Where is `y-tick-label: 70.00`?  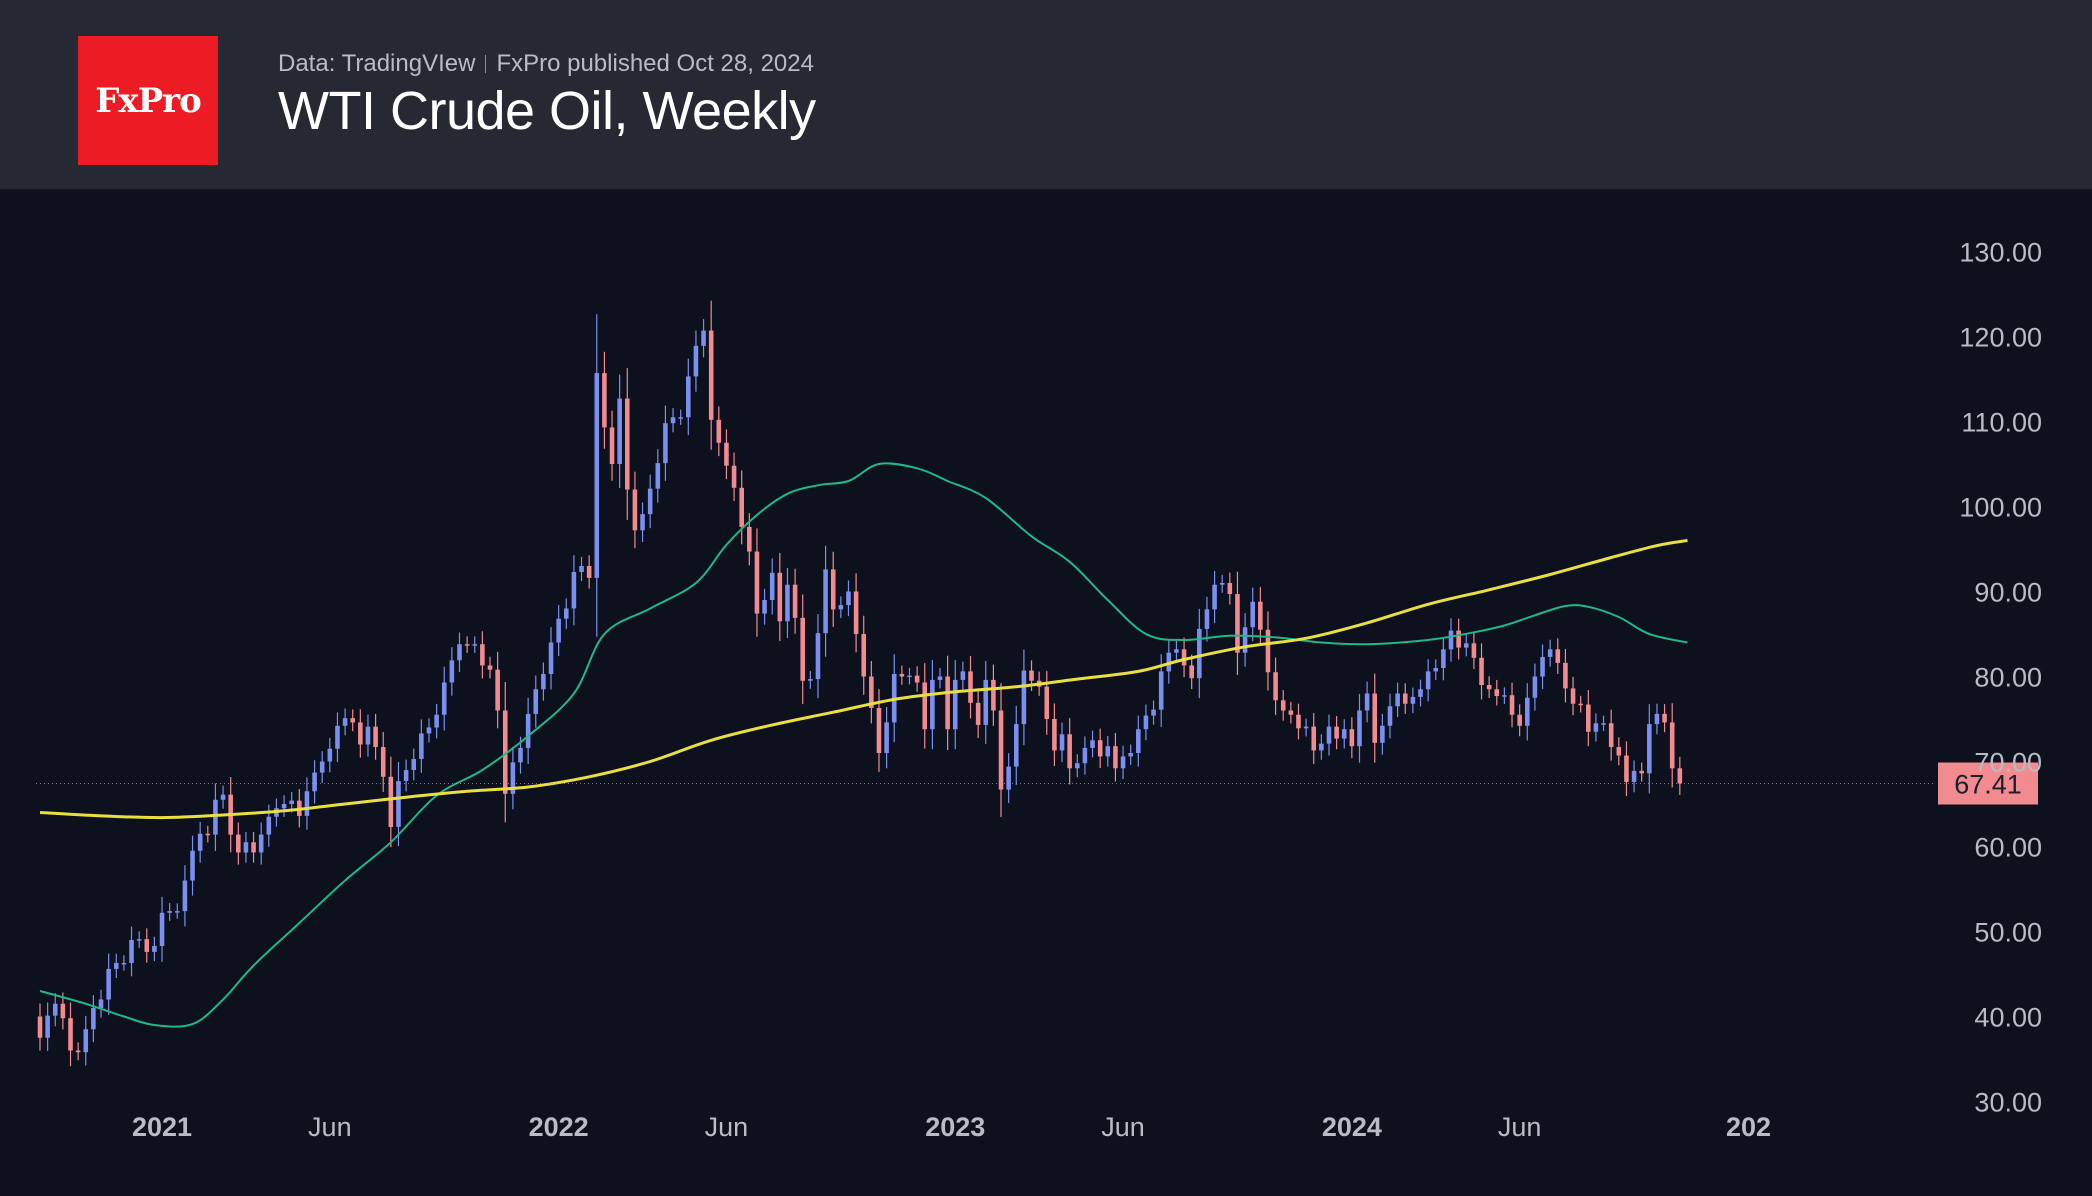
y-tick-label: 70.00 is located at coordinates (2008, 763).